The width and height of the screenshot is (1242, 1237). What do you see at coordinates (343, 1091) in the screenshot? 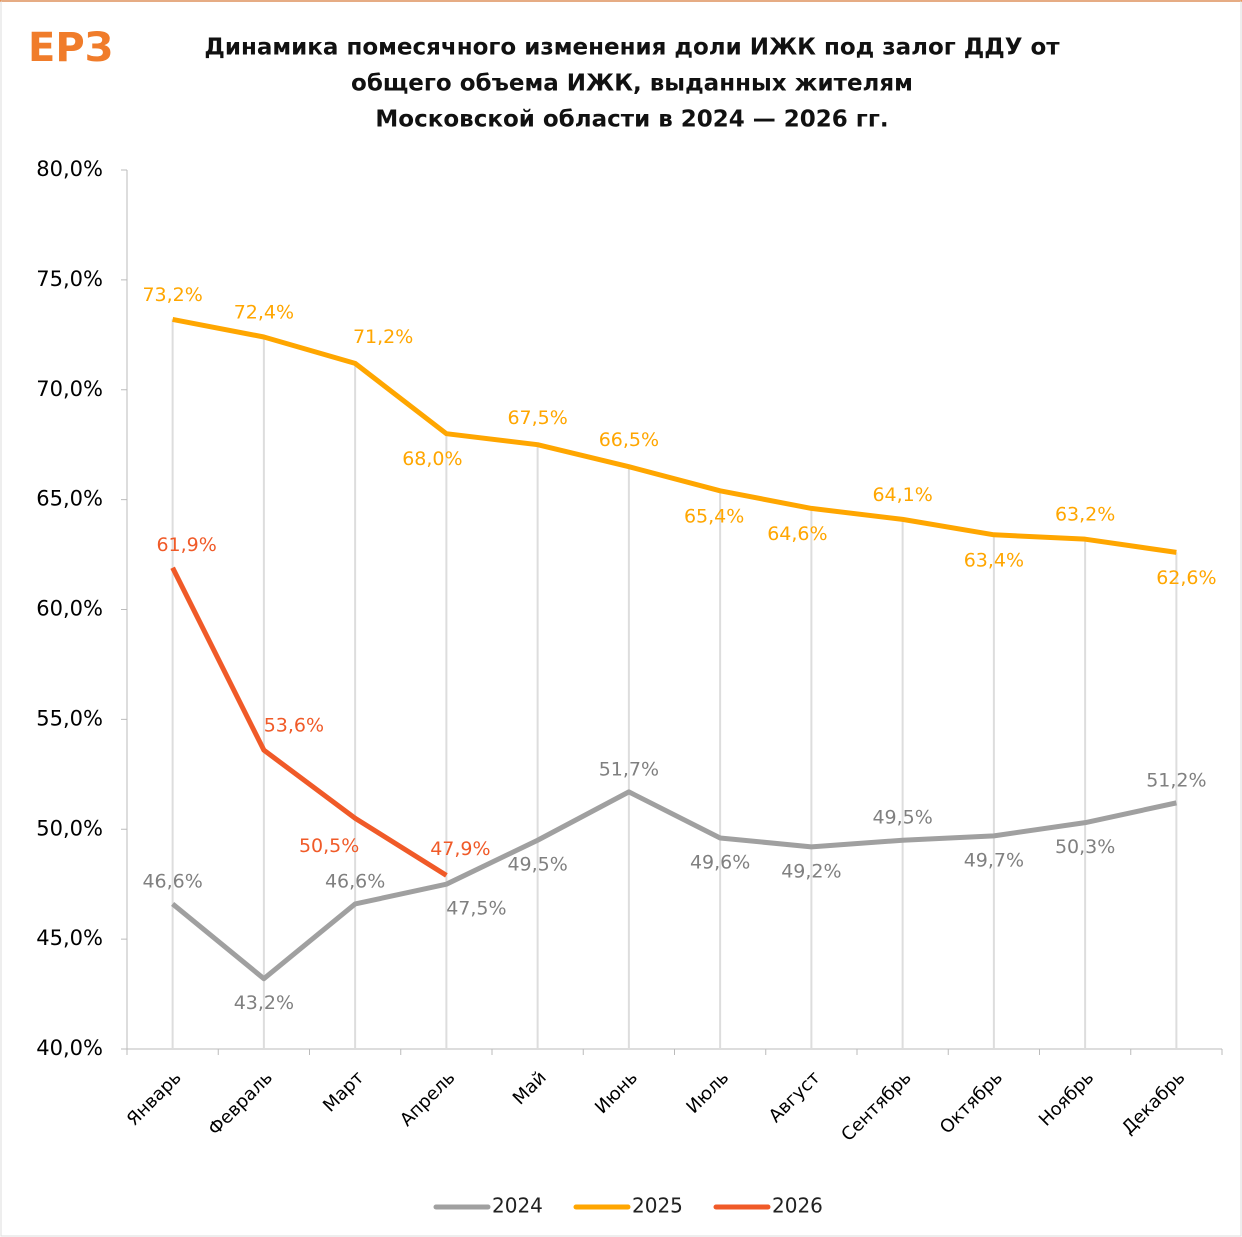
I see `x-tick-label: Март` at bounding box center [343, 1091].